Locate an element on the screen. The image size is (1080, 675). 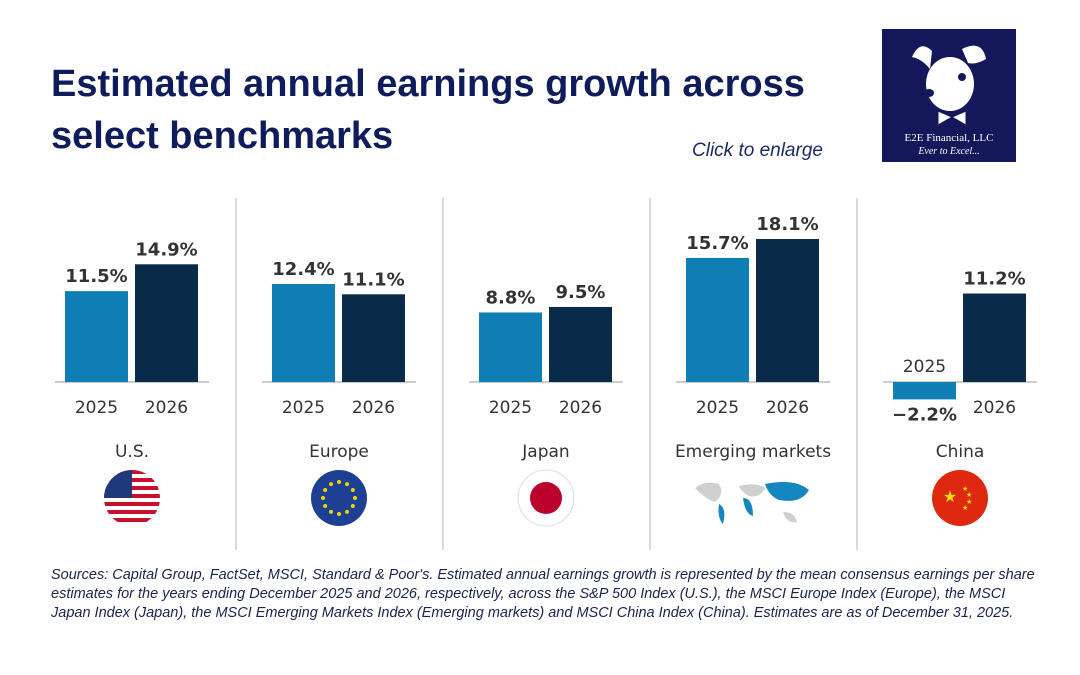
category-label: U.S. is located at coordinates (132, 452).